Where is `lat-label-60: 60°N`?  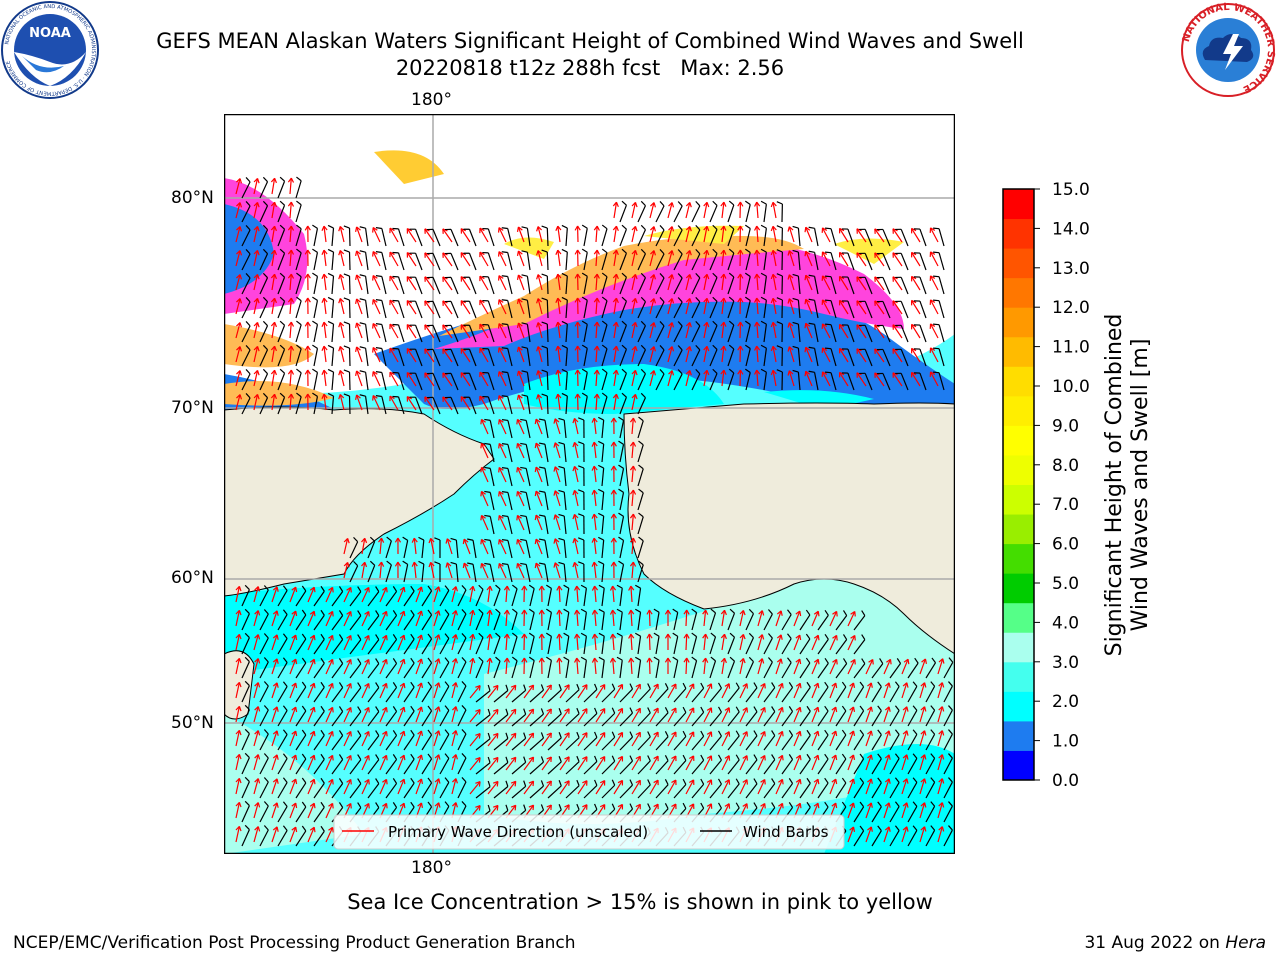
lat-label-60: 60°N is located at coordinates (192, 578).